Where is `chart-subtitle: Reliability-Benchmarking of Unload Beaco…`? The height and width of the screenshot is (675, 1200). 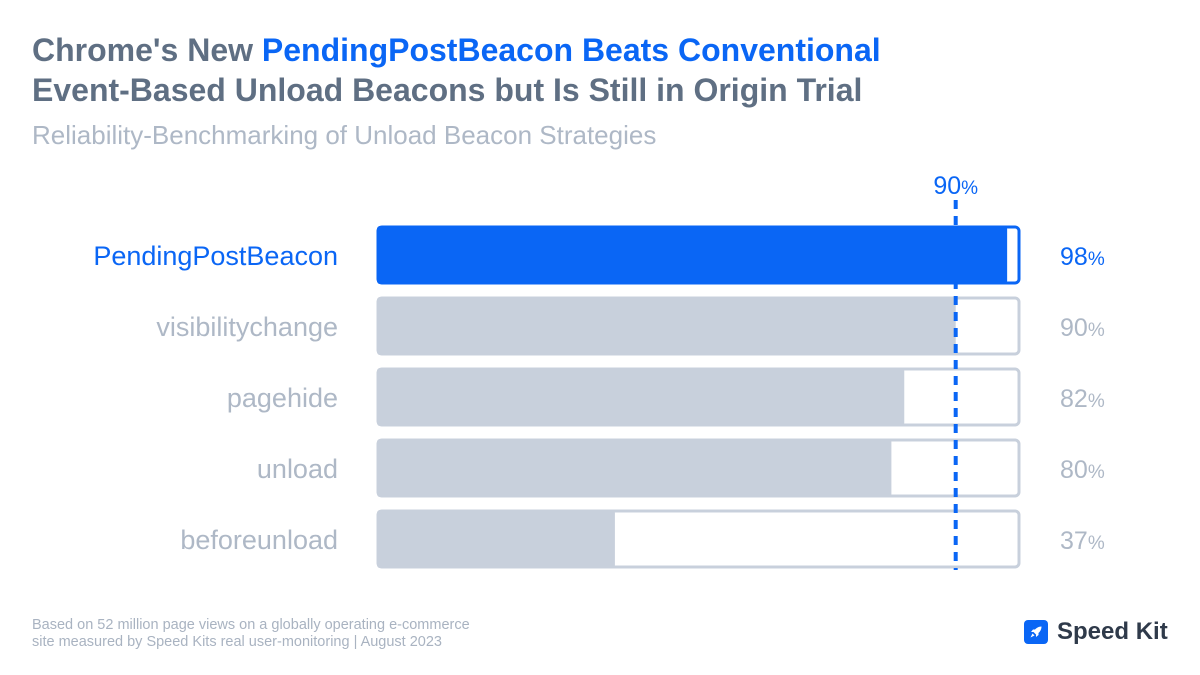
chart-subtitle: Reliability-Benchmarking of Unload Beaco… is located at coordinates (344, 135).